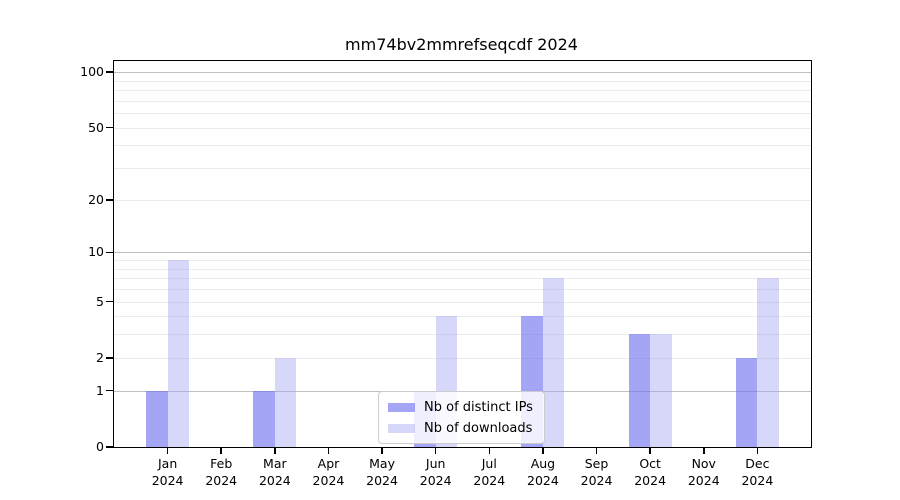  I want to click on y-axis-tick-label: 0, so click(100, 446).